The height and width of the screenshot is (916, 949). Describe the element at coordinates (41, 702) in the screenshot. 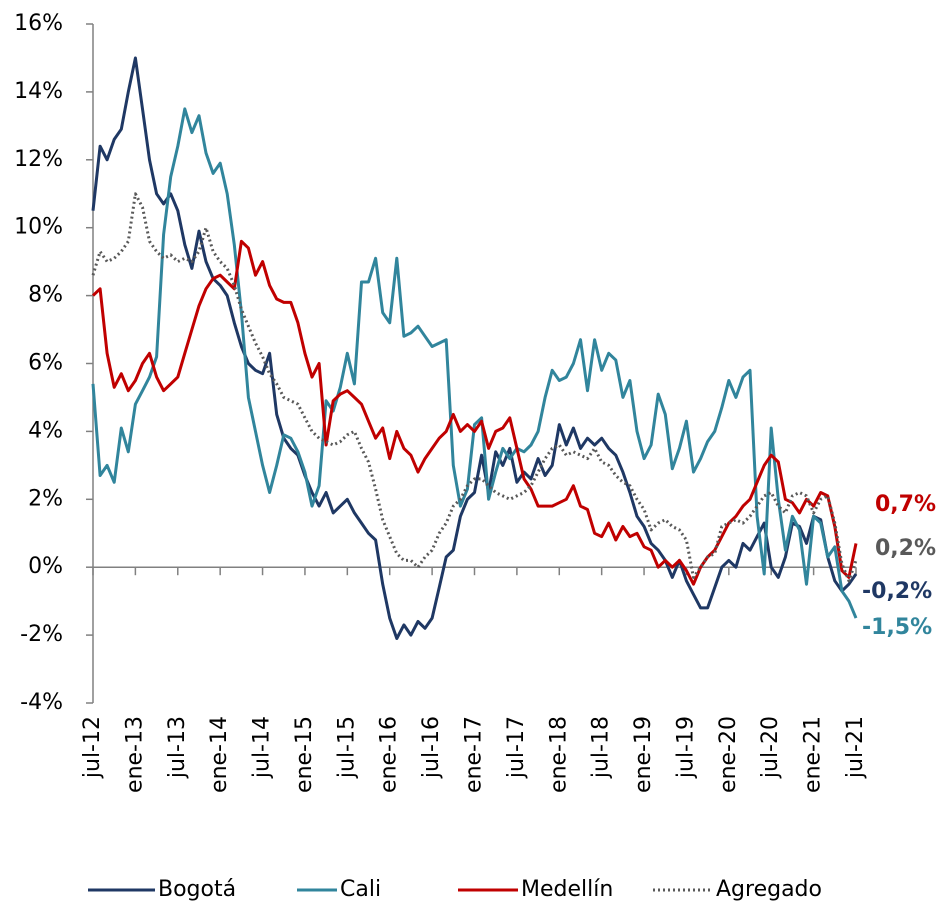

I see `y-tick-label: -4%` at that location.